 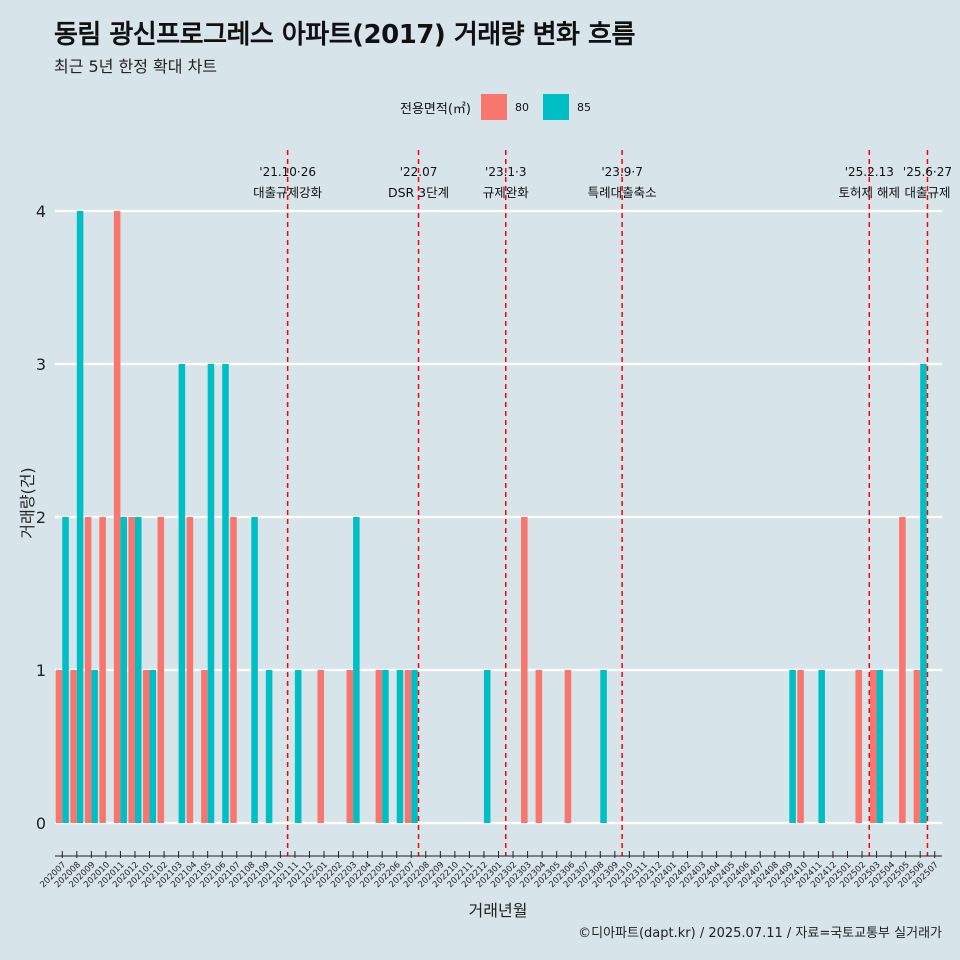 I want to click on event-date-0: '21.10·26, so click(x=287, y=172).